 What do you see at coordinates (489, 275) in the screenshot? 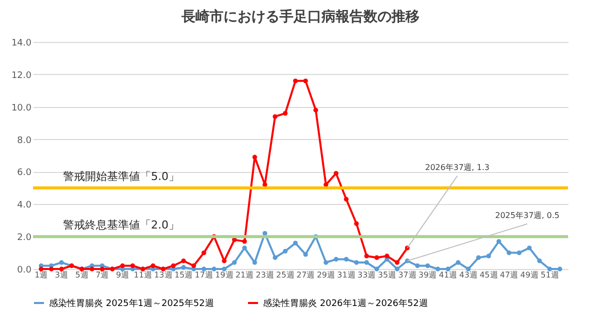
I see `x-tick-label: 45週` at bounding box center [489, 275].